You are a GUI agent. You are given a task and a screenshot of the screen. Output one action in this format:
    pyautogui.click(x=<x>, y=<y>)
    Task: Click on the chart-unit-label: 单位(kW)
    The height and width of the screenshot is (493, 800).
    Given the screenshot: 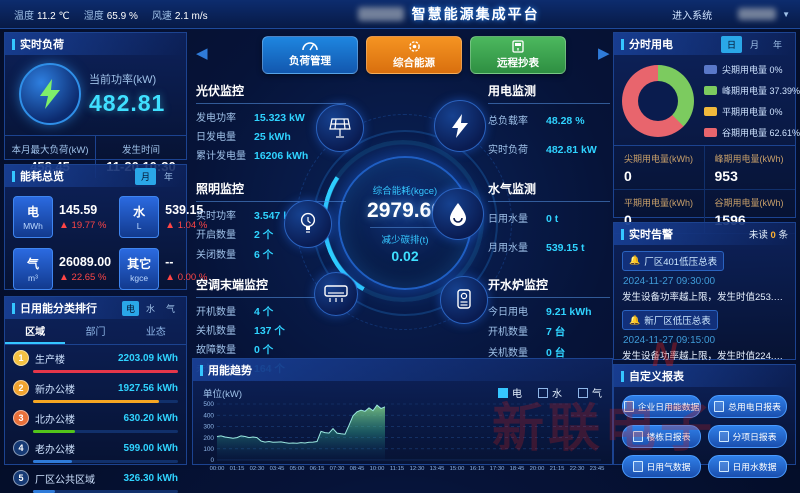 What is the action you would take?
    pyautogui.click(x=223, y=394)
    